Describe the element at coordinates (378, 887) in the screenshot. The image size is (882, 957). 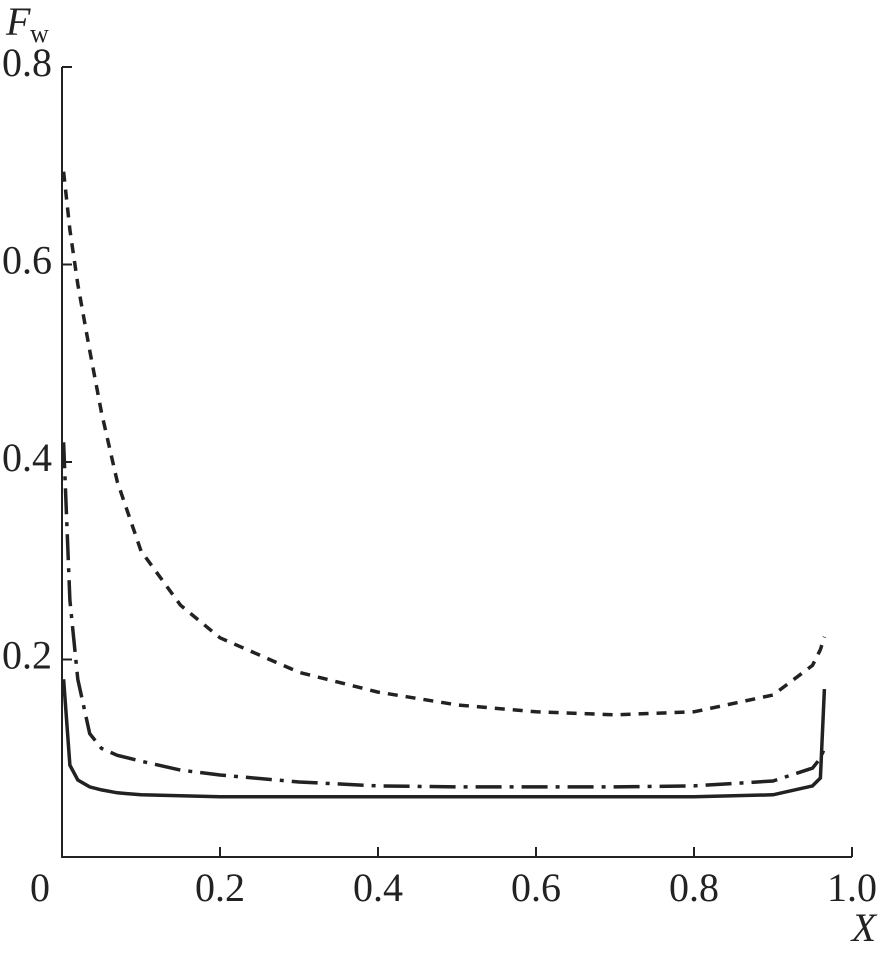
I see `x-tick-label: 0.4` at that location.